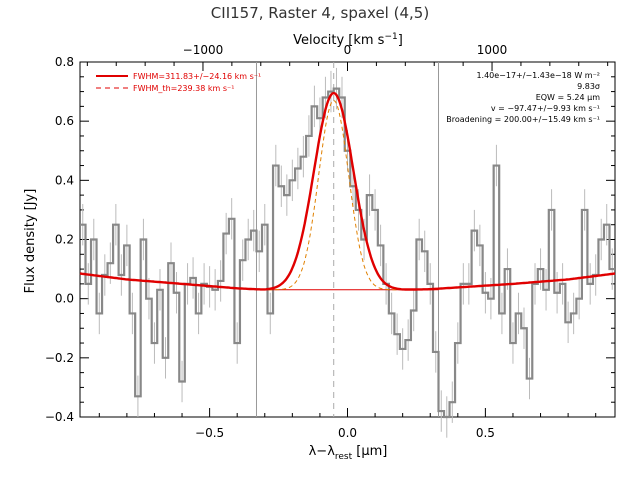 Image resolution: width=640 pixels, height=480 pixels. What do you see at coordinates (64, 62) in the screenshot?
I see `y-tick-label: 0.8` at bounding box center [64, 62].